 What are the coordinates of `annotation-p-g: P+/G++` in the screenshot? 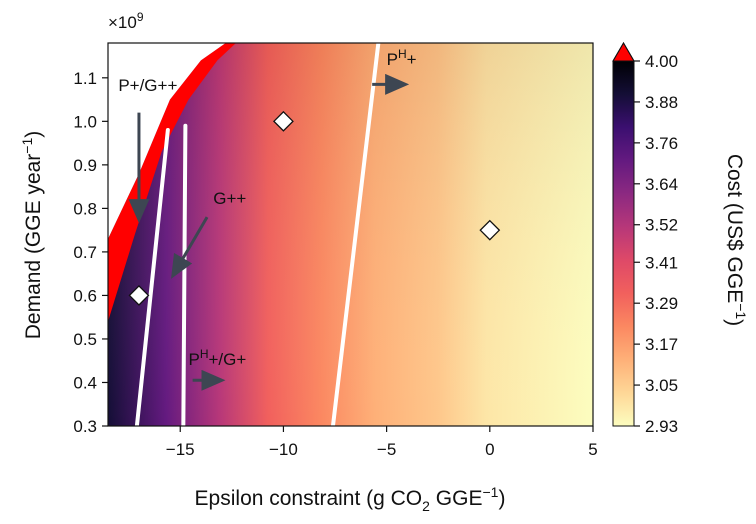 It's located at (147, 85).